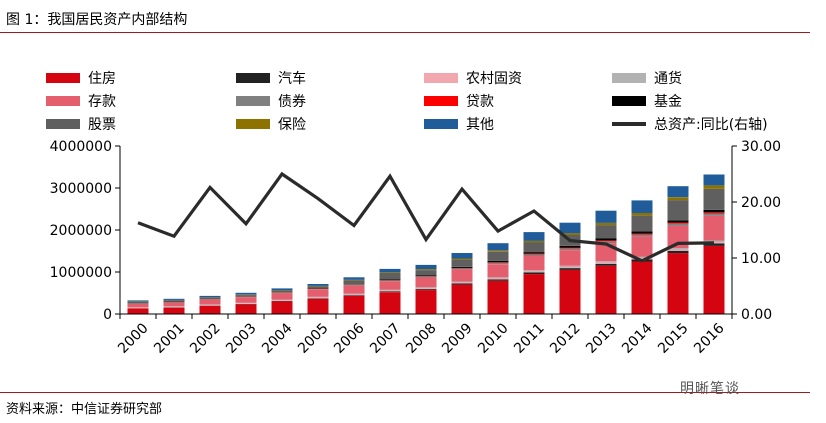  Describe the element at coordinates (534, 236) in the screenshot. I see `bar-2011-s10` at that location.